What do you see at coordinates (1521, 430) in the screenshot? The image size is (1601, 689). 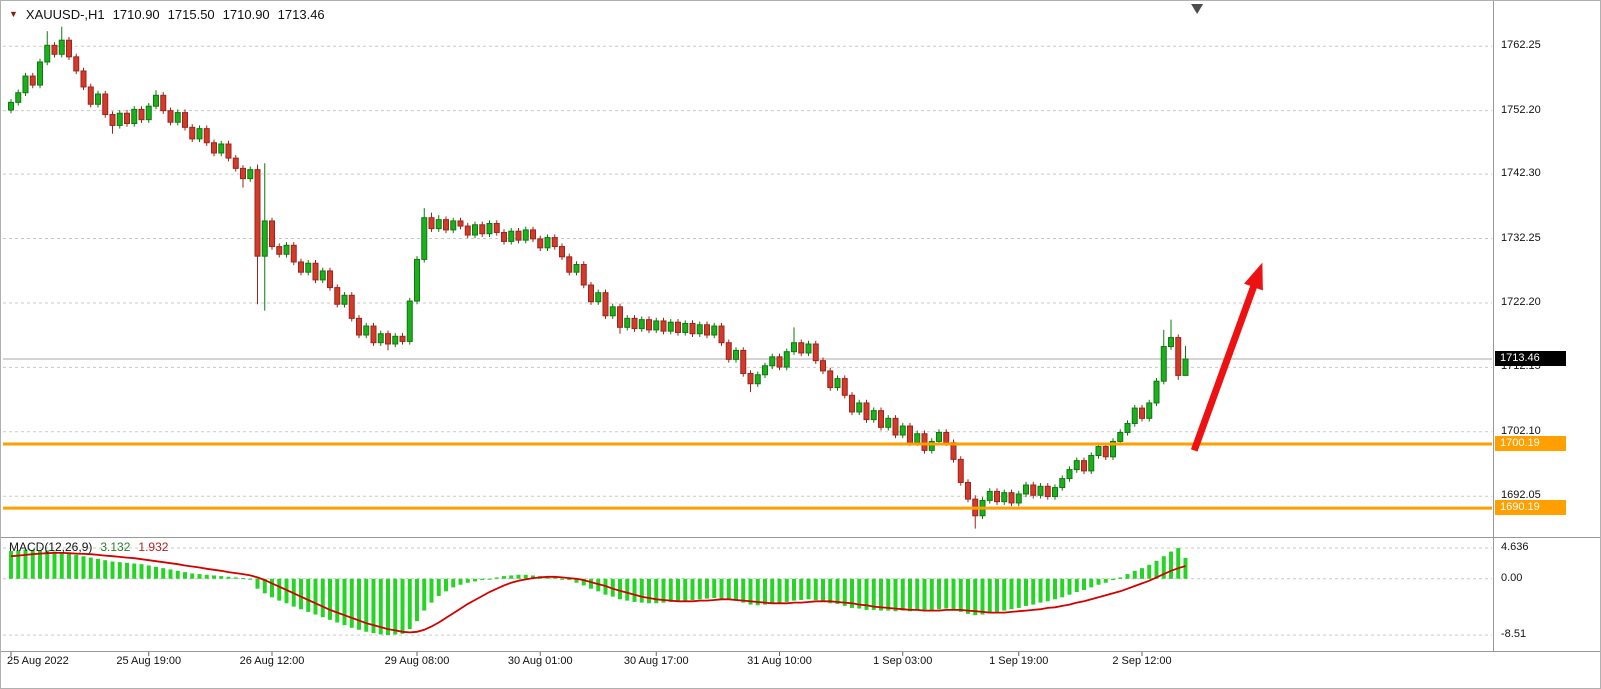 I see `price-axis-label: 1702.10` at bounding box center [1521, 430].